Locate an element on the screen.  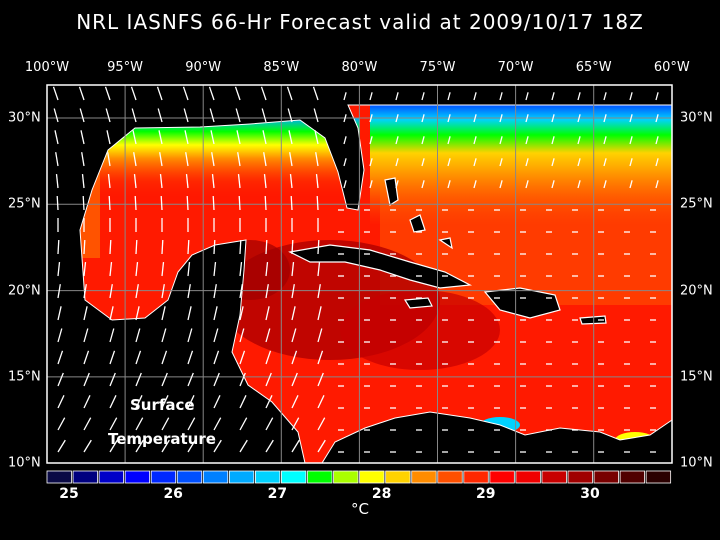
lat-label-right: 10°N is located at coordinates (696, 463).